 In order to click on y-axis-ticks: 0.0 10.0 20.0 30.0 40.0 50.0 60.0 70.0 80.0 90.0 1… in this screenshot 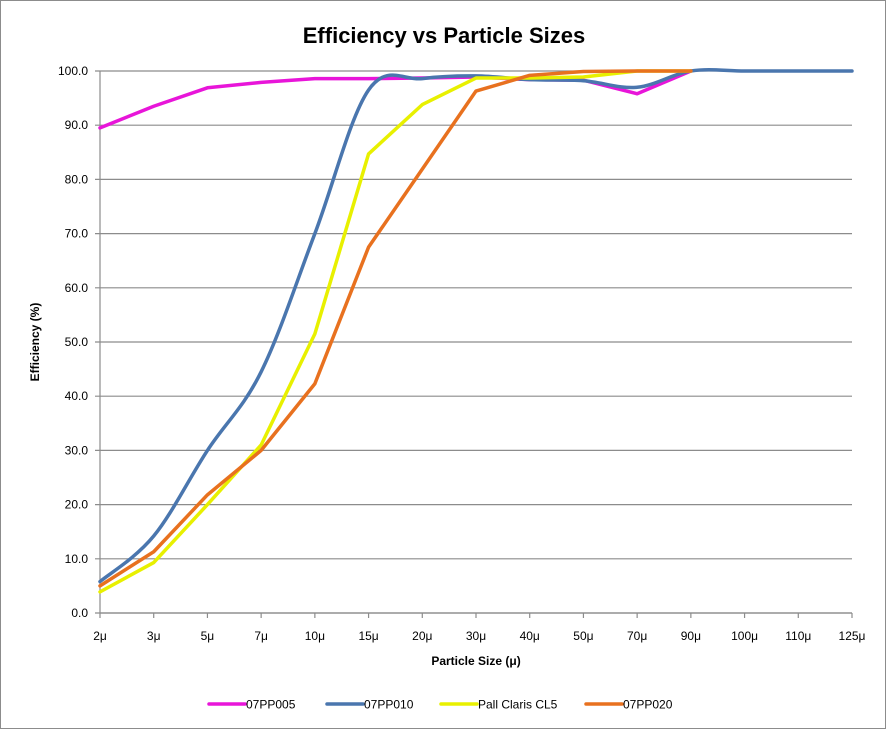, I will do `click(73, 342)`.